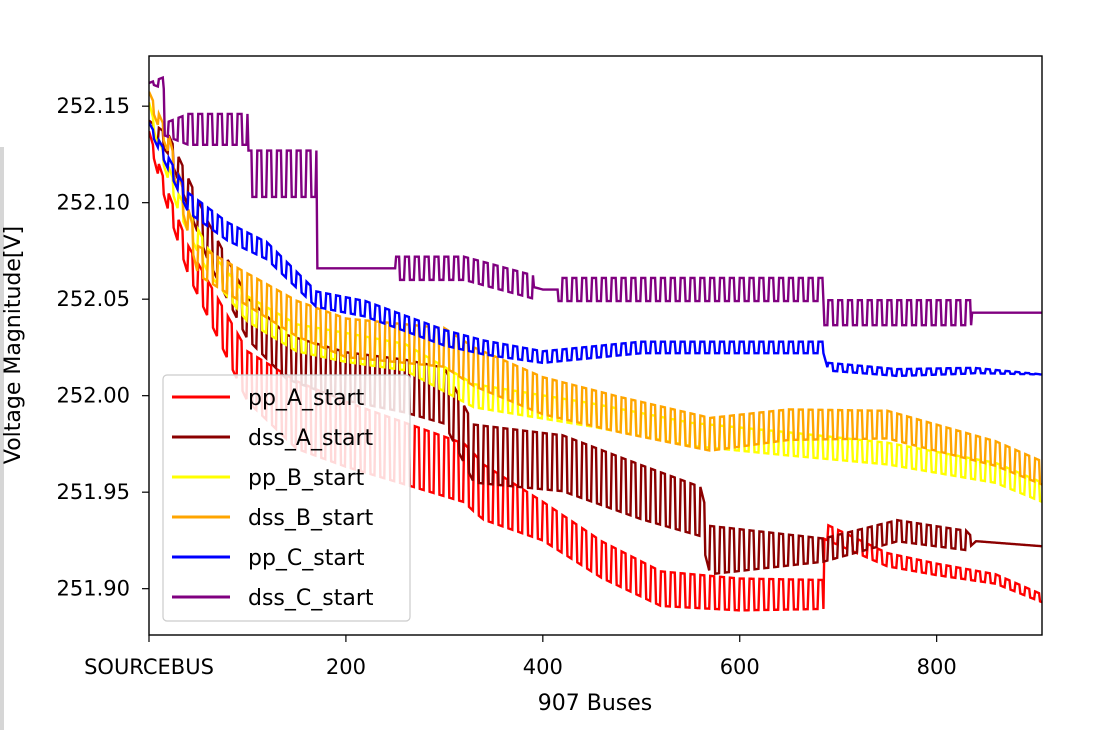 The height and width of the screenshot is (730, 1109). I want to click on legend-box, so click(286, 498).